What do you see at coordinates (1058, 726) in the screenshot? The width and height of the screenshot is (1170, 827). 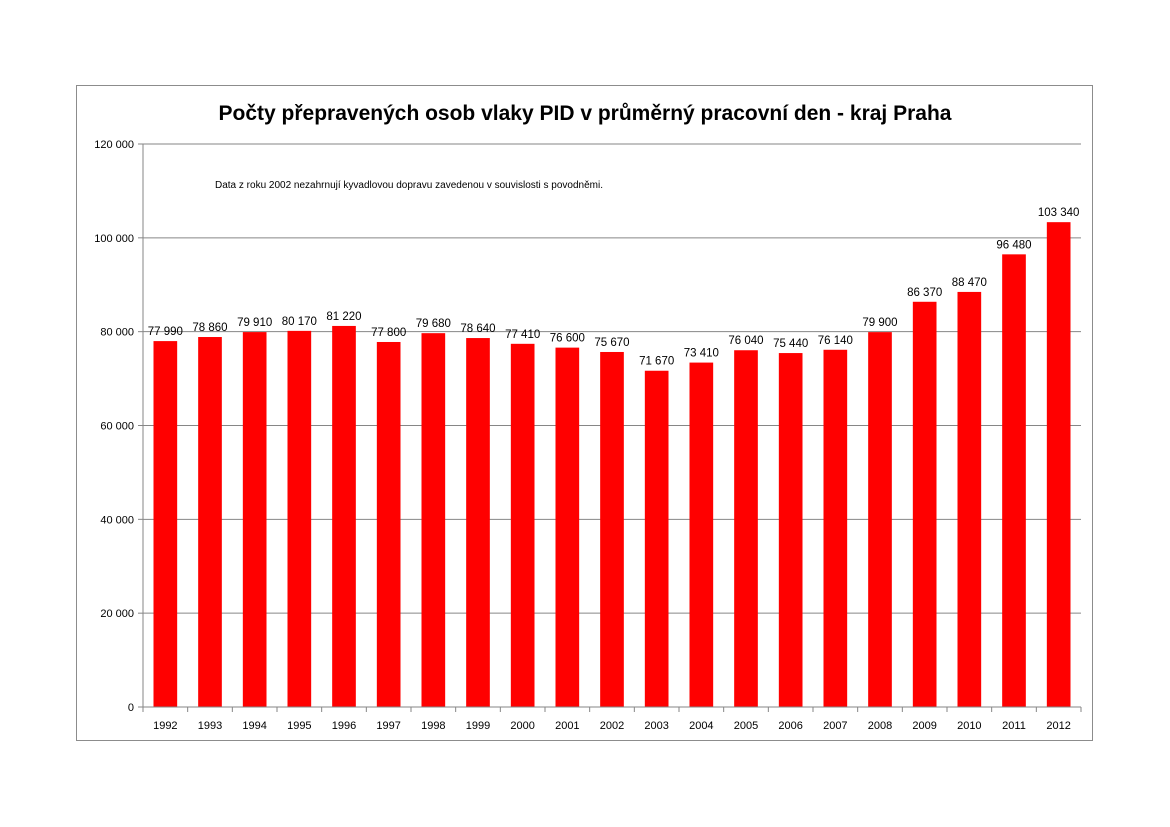 I see `x-tick-label: 2012` at bounding box center [1058, 726].